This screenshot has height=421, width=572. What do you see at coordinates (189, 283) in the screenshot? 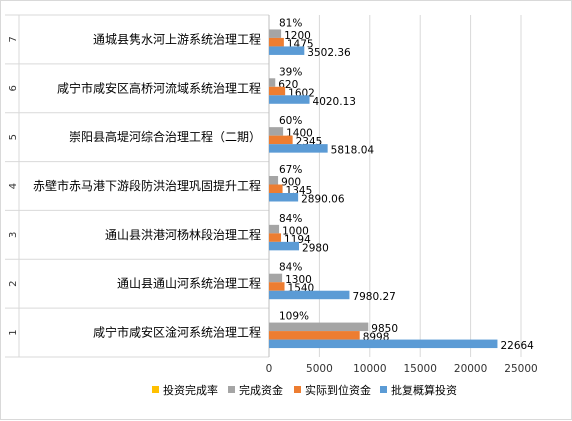
I see `category-label: 通山县通山河系统治理工程` at bounding box center [189, 283].